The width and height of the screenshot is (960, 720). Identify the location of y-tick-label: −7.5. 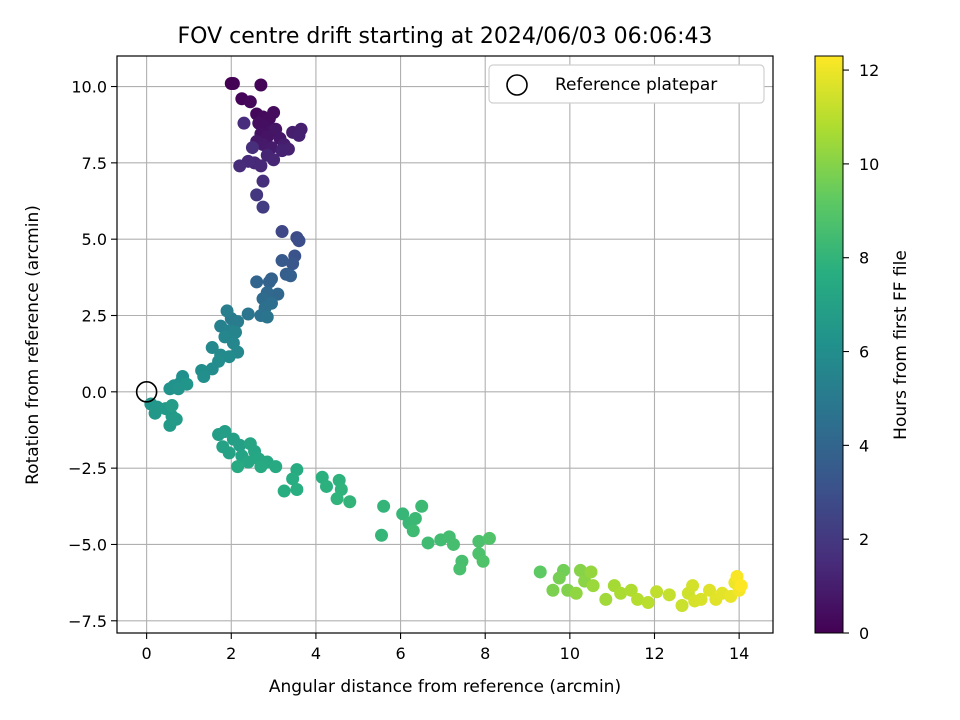
(87, 621).